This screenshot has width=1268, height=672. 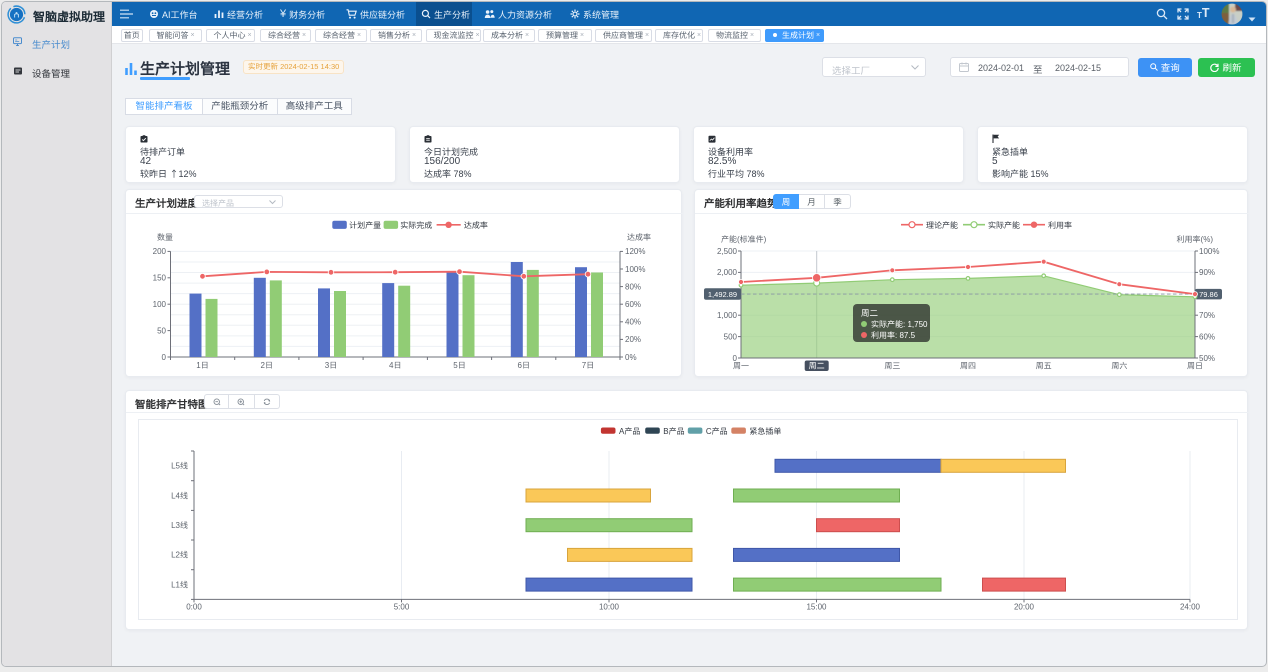 I want to click on svg-text: 实际产能, so click(x=1004, y=225).